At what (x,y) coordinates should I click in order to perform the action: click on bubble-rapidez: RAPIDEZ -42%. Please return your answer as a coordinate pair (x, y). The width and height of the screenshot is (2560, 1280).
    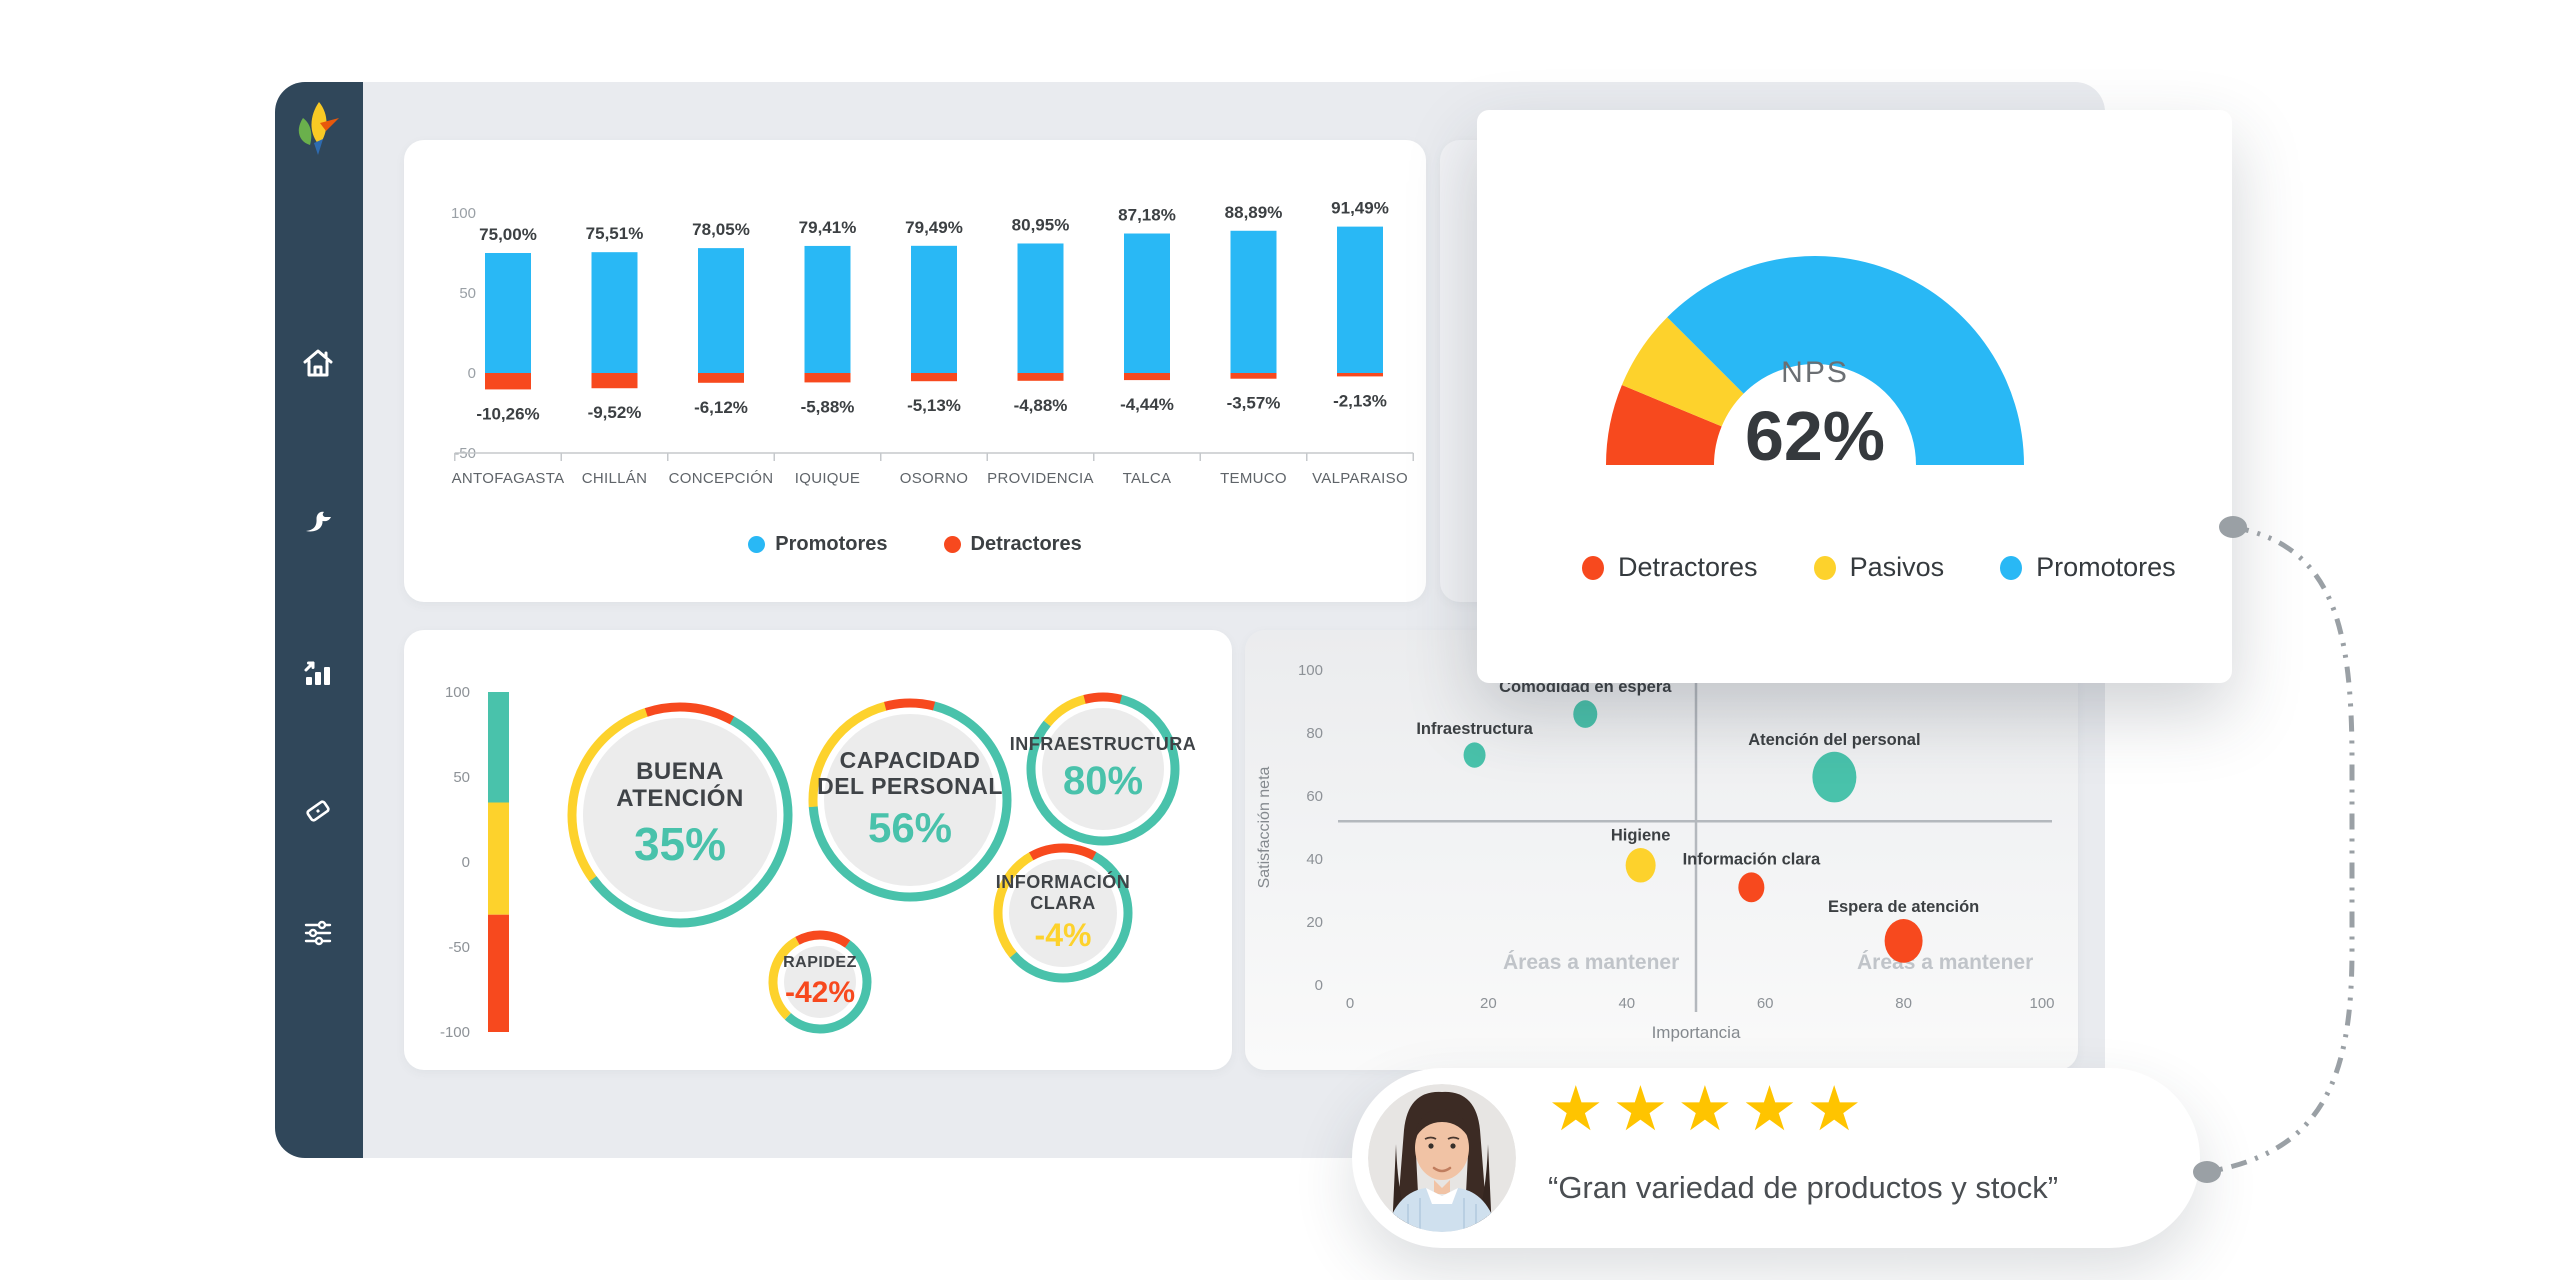
    Looking at the image, I should click on (820, 982).